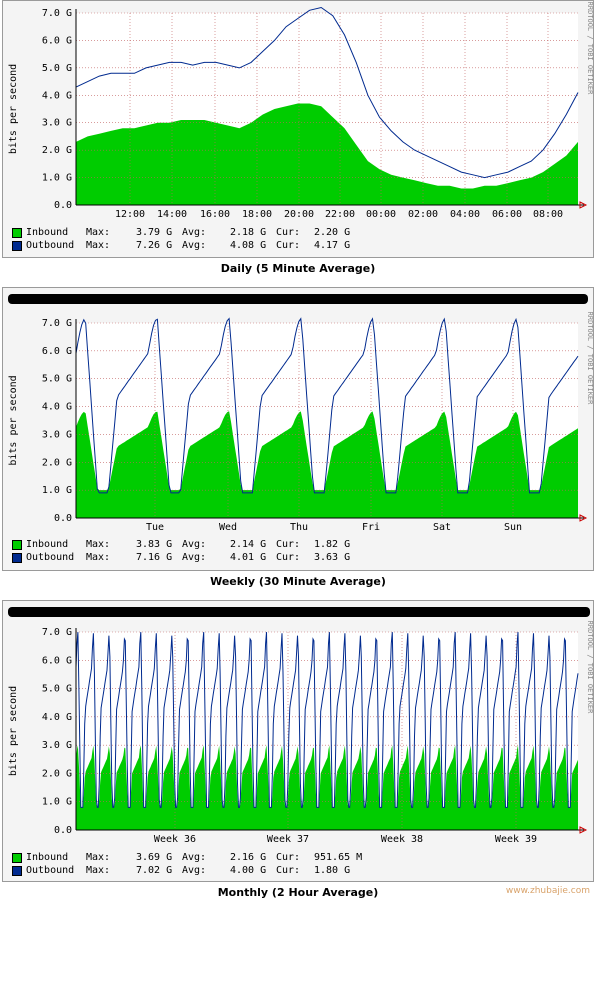 The image size is (596, 994). I want to click on weekly-caption: Weekly (30 Minute Average), so click(298, 581).